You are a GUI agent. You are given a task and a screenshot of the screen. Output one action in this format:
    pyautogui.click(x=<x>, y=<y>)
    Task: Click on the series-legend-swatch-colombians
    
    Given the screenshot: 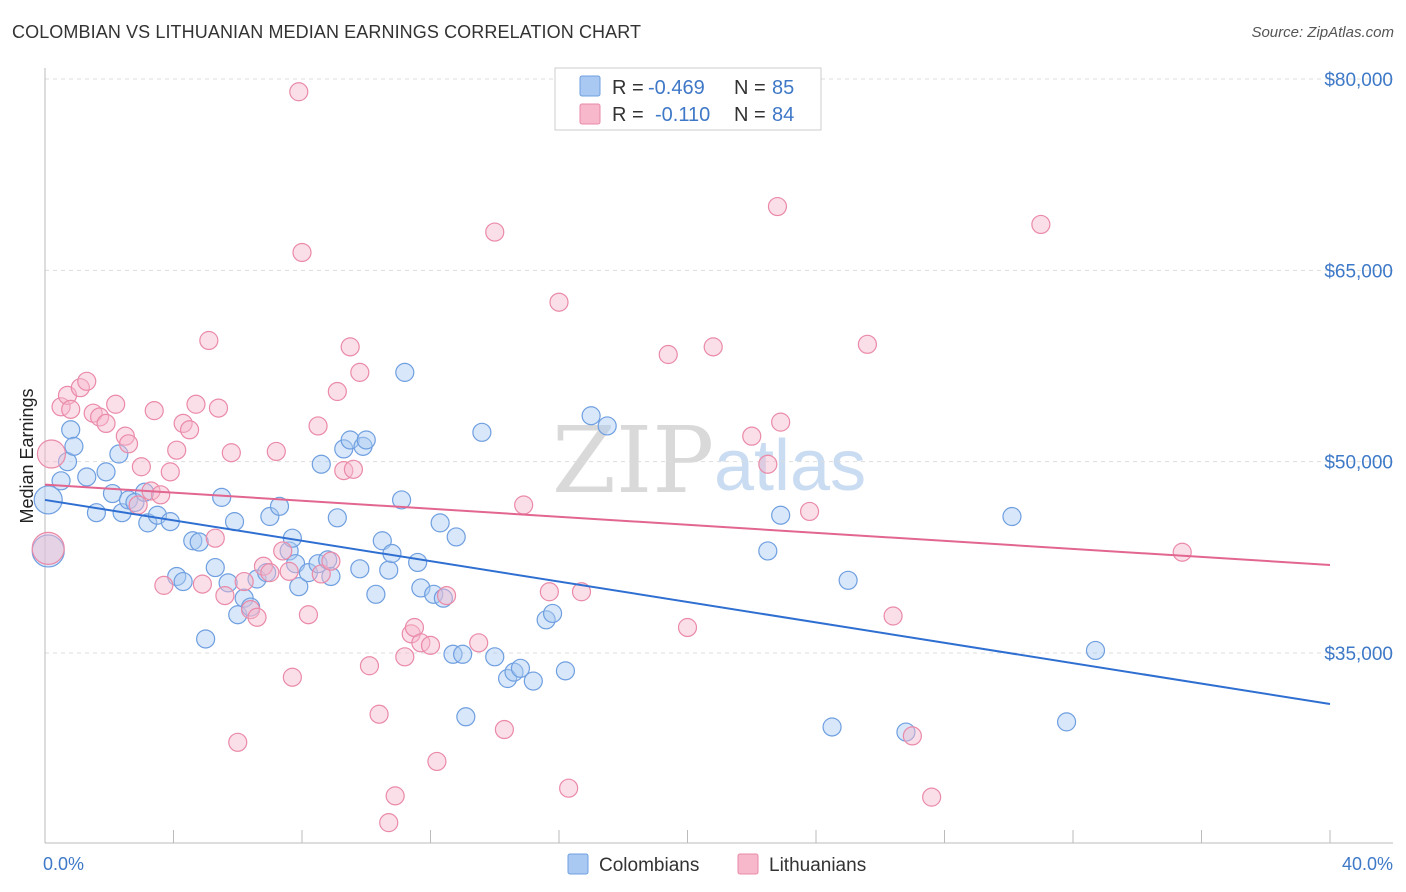 What is the action you would take?
    pyautogui.click(x=578, y=864)
    